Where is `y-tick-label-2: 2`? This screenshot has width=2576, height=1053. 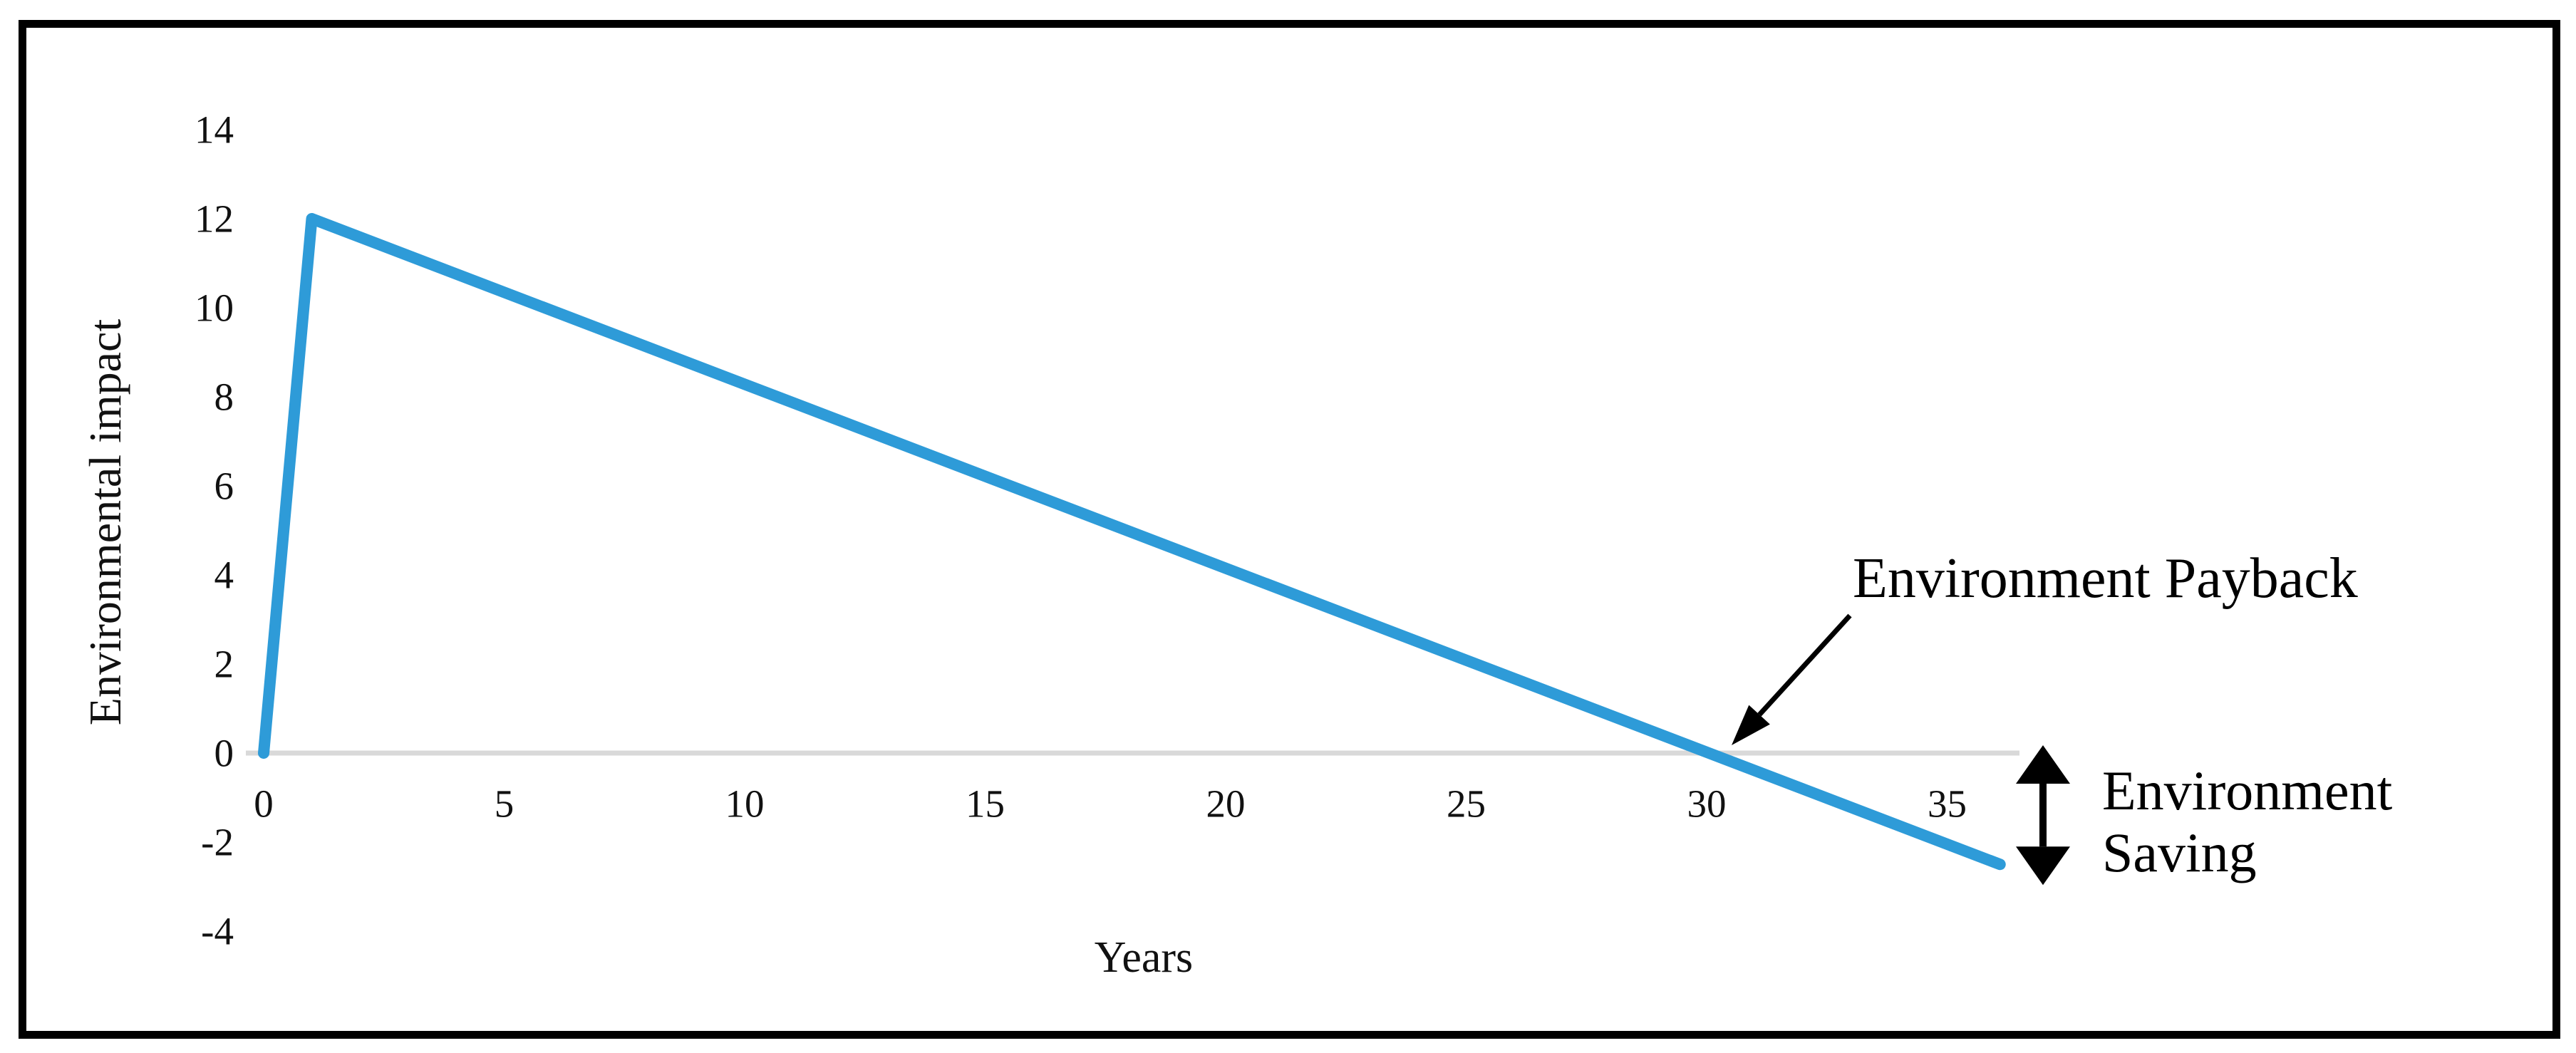
y-tick-label-2: 2 is located at coordinates (224, 664).